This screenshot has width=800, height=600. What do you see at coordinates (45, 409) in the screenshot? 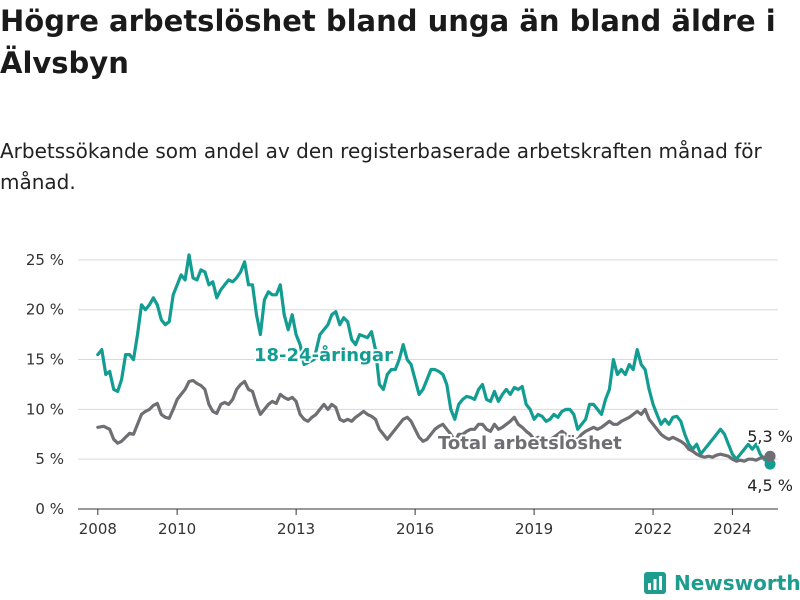
I see `y-tick-label: 10 %` at bounding box center [45, 409].